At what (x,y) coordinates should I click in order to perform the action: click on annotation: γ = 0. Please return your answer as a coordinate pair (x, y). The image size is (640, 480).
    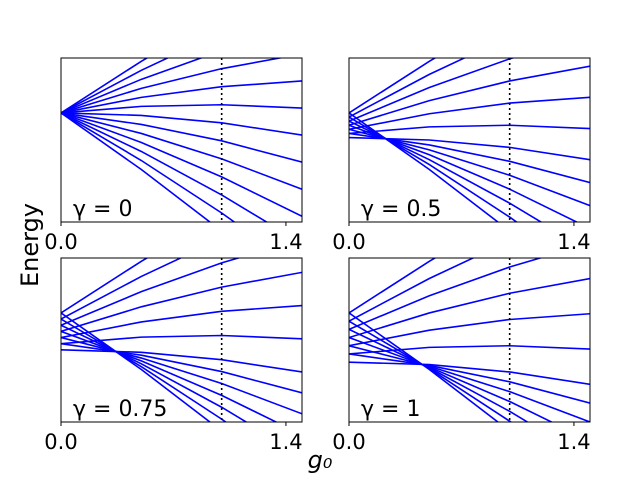
    Looking at the image, I should click on (102, 209).